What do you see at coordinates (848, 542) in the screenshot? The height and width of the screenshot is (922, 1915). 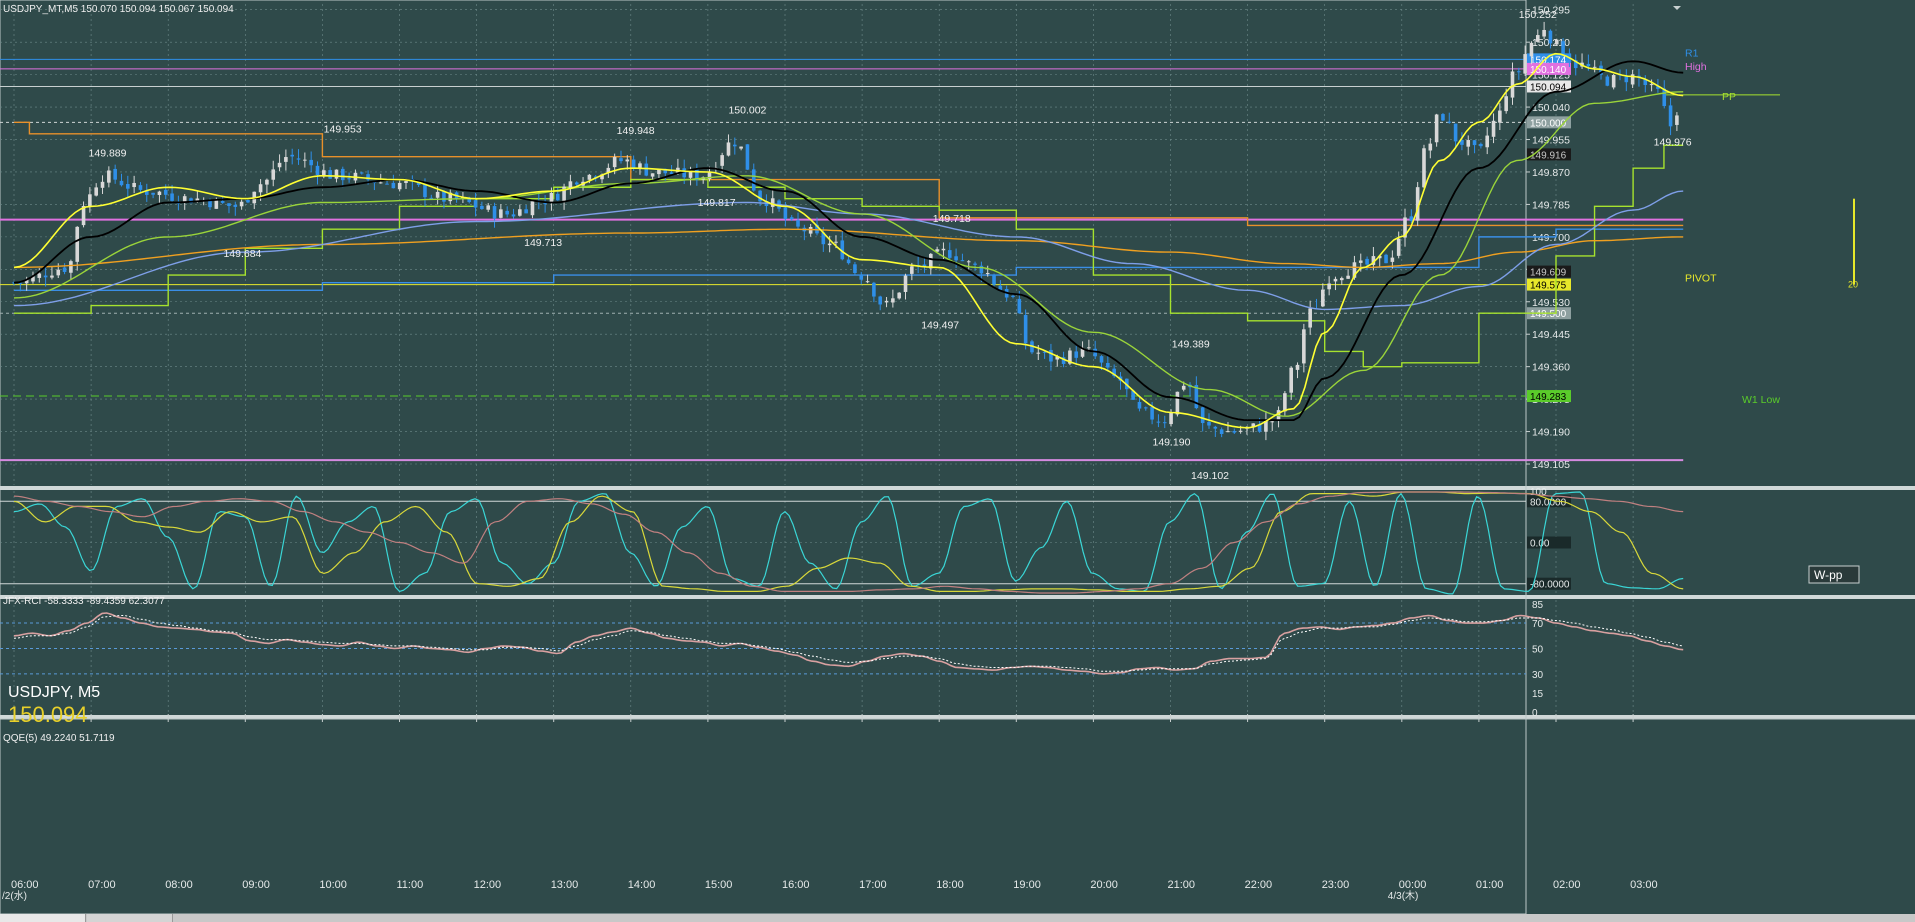 I see `rci-line-slow` at bounding box center [848, 542].